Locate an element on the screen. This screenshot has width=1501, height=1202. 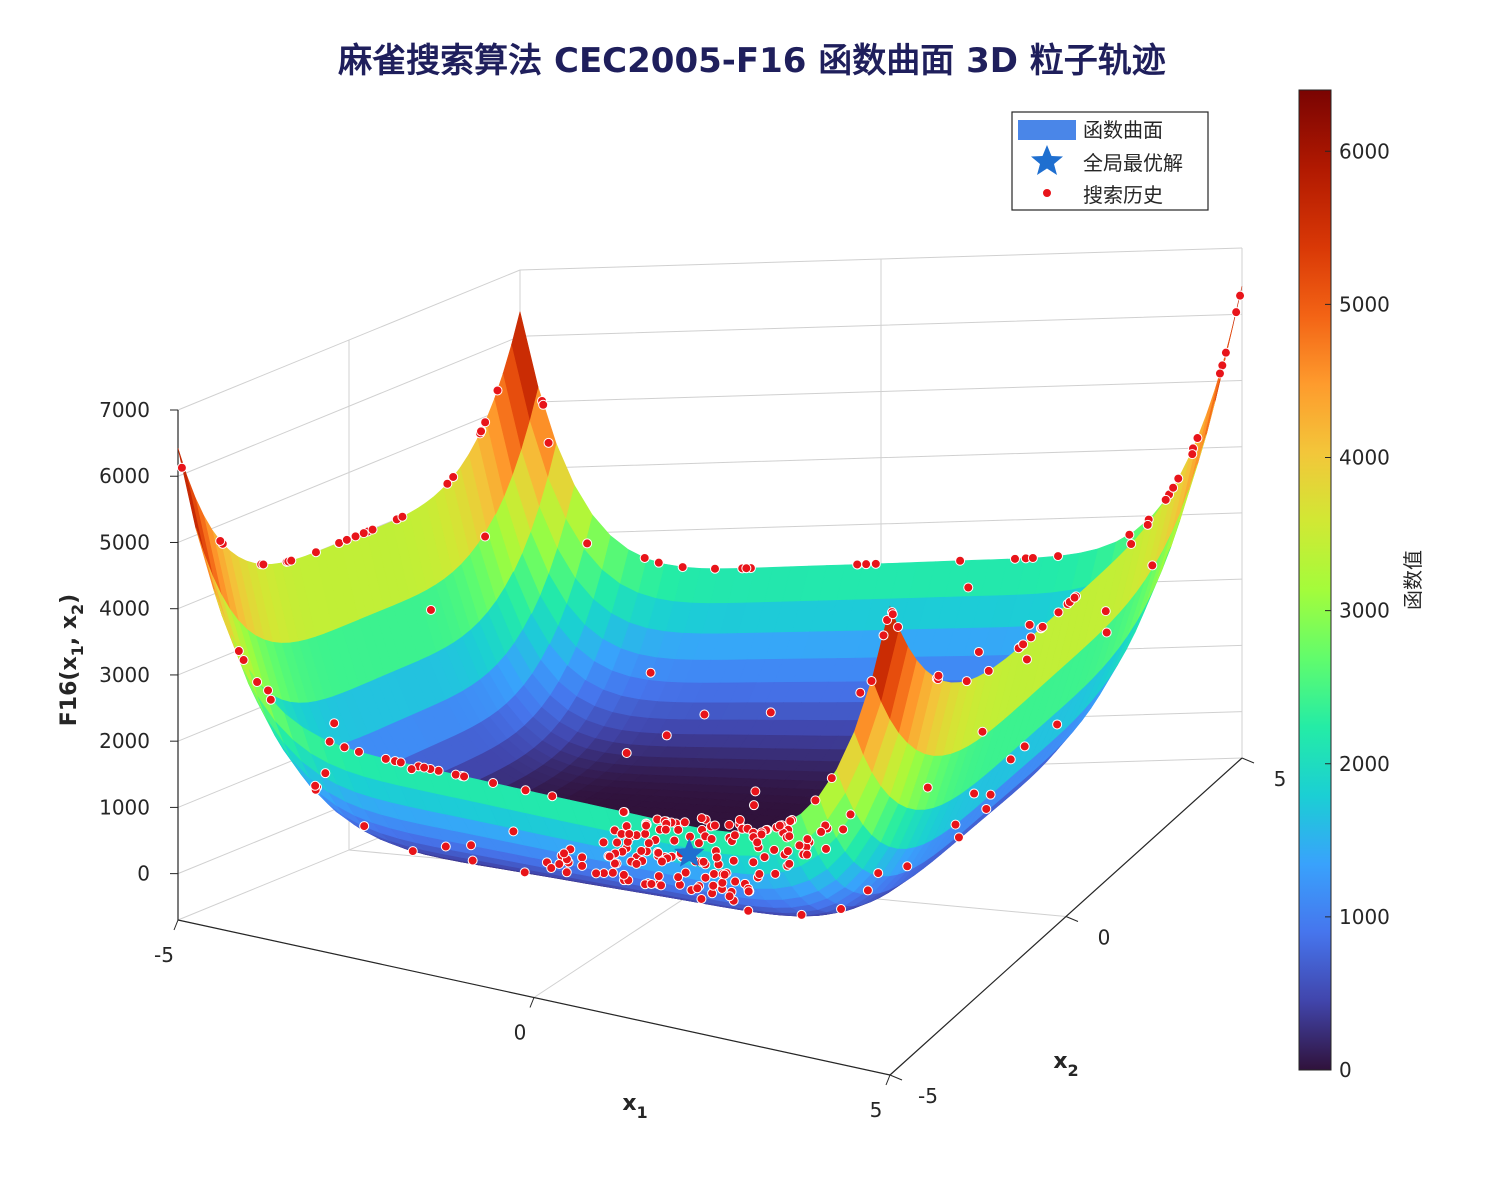
x1-tick-label: -5 is located at coordinates (164, 955).